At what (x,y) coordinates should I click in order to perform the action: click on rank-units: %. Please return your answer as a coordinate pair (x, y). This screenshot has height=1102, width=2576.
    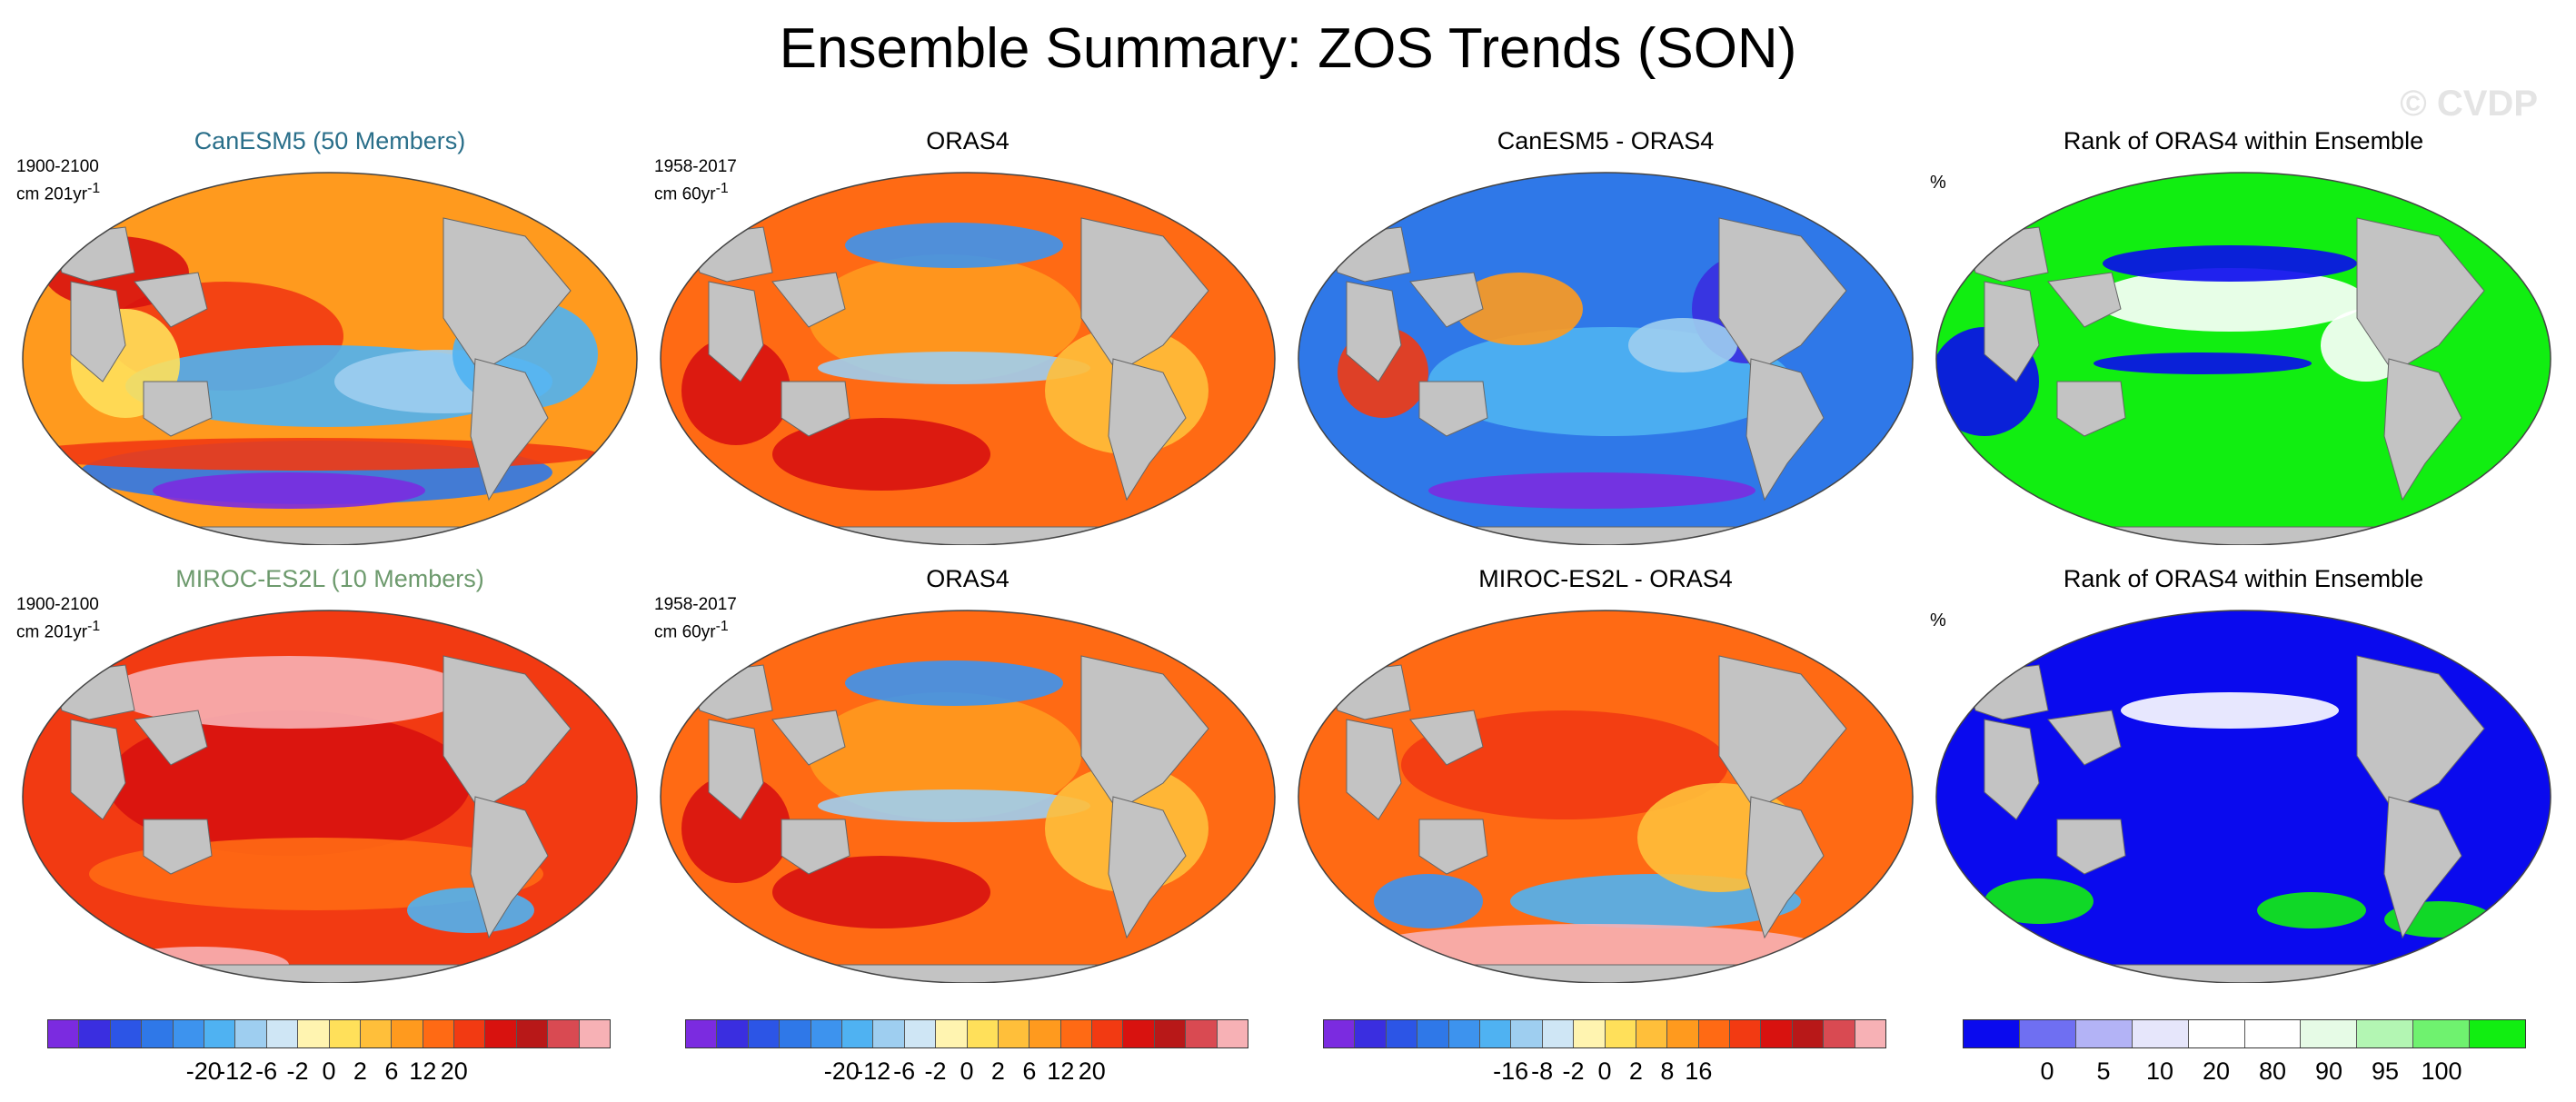
    Looking at the image, I should click on (1938, 183).